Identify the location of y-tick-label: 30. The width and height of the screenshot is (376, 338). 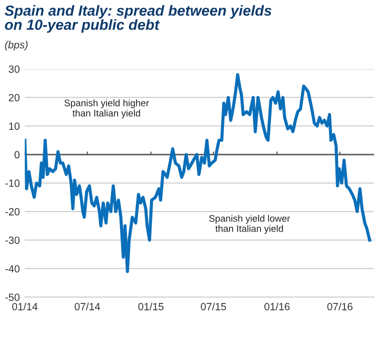
(14, 69).